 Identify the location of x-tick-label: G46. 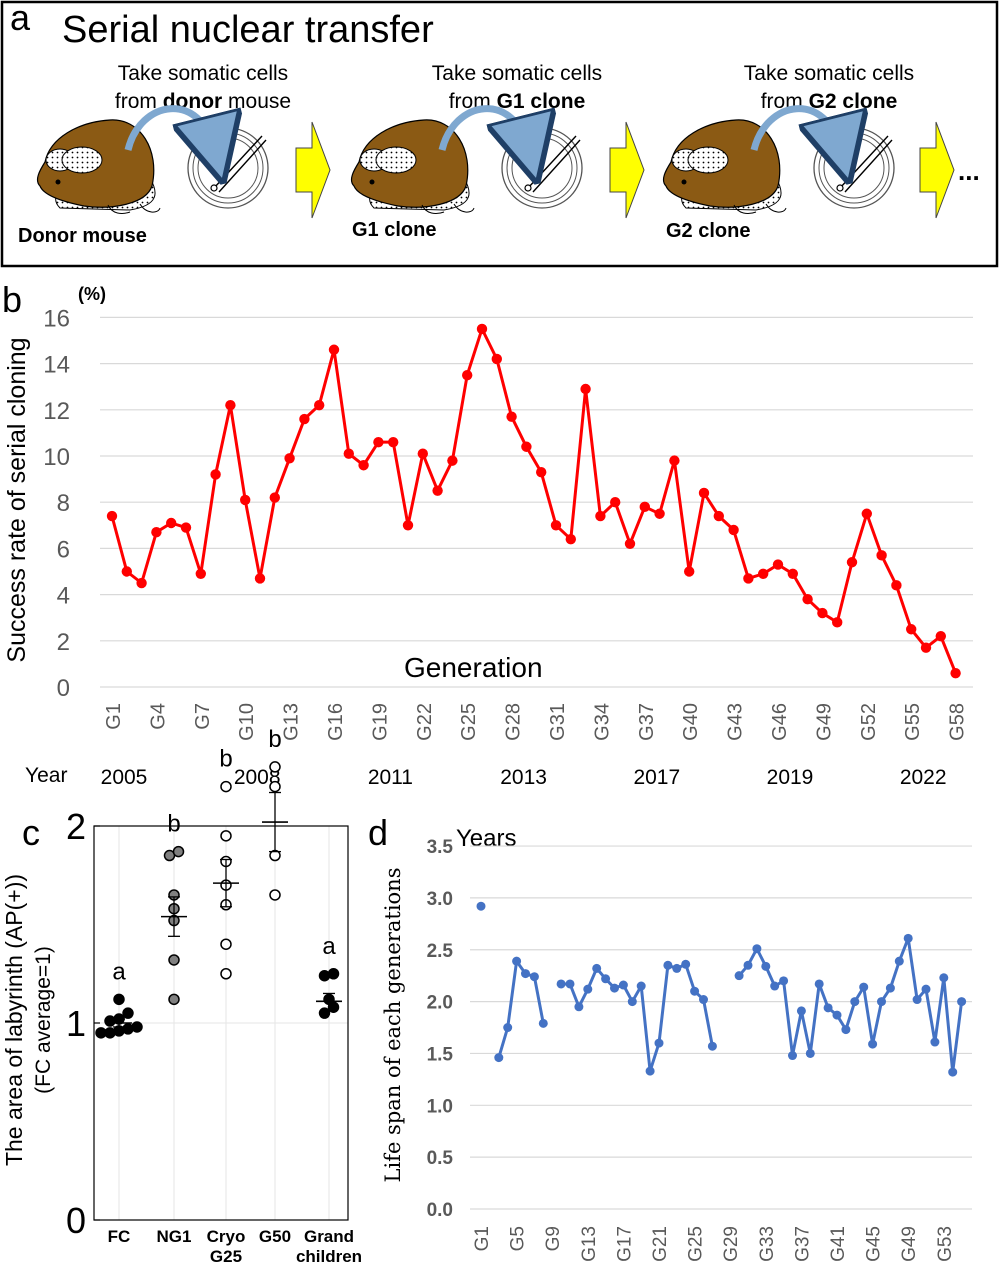
(780, 722).